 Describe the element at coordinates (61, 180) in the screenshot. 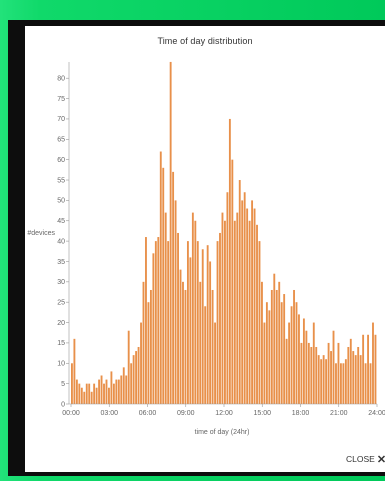

I see `y-tick-label: 55` at that location.